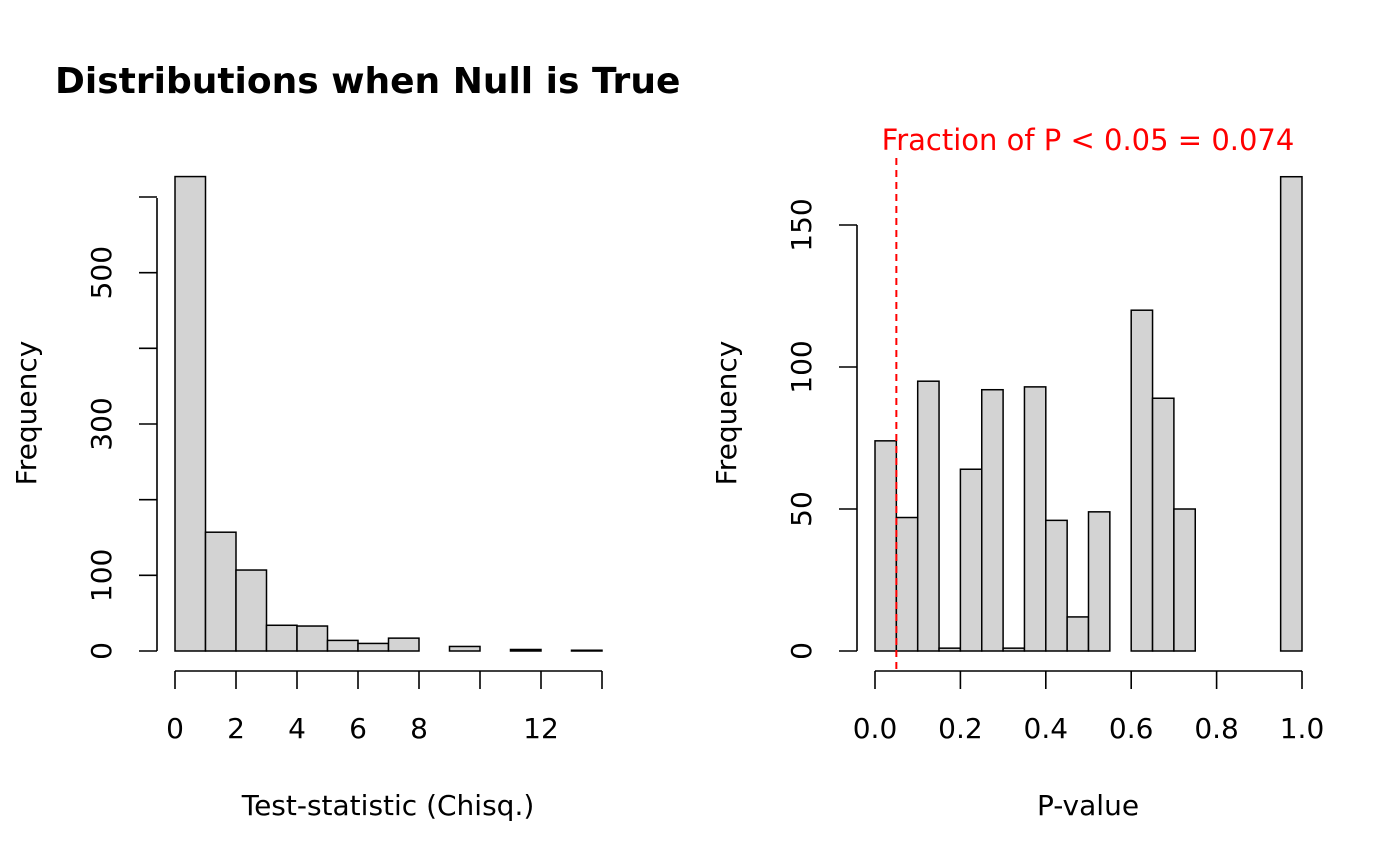 Image resolution: width=1400 pixels, height=866 pixels. Describe the element at coordinates (367, 81) in the screenshot. I see `chart-title: Distributions when Null is True` at that location.